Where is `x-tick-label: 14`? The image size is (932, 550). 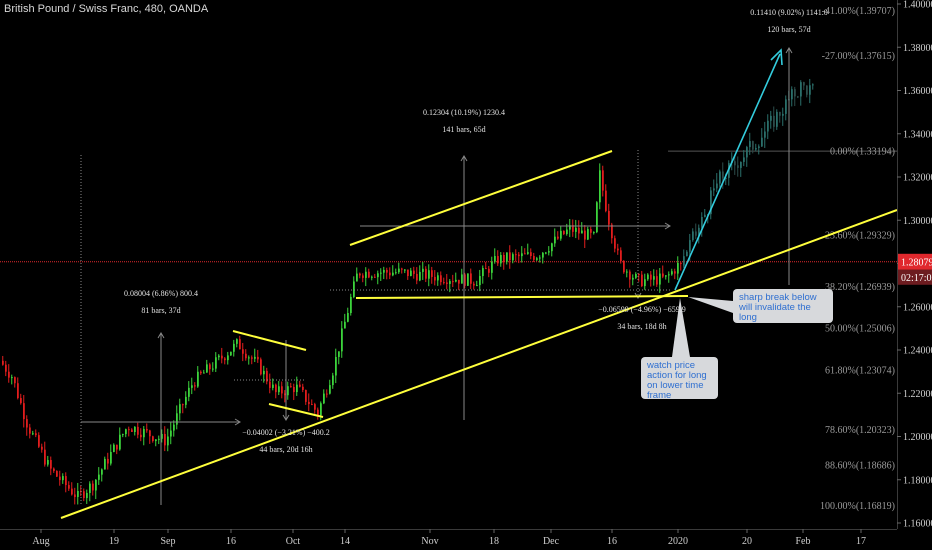 x-tick-label: 14 is located at coordinates (345, 541).